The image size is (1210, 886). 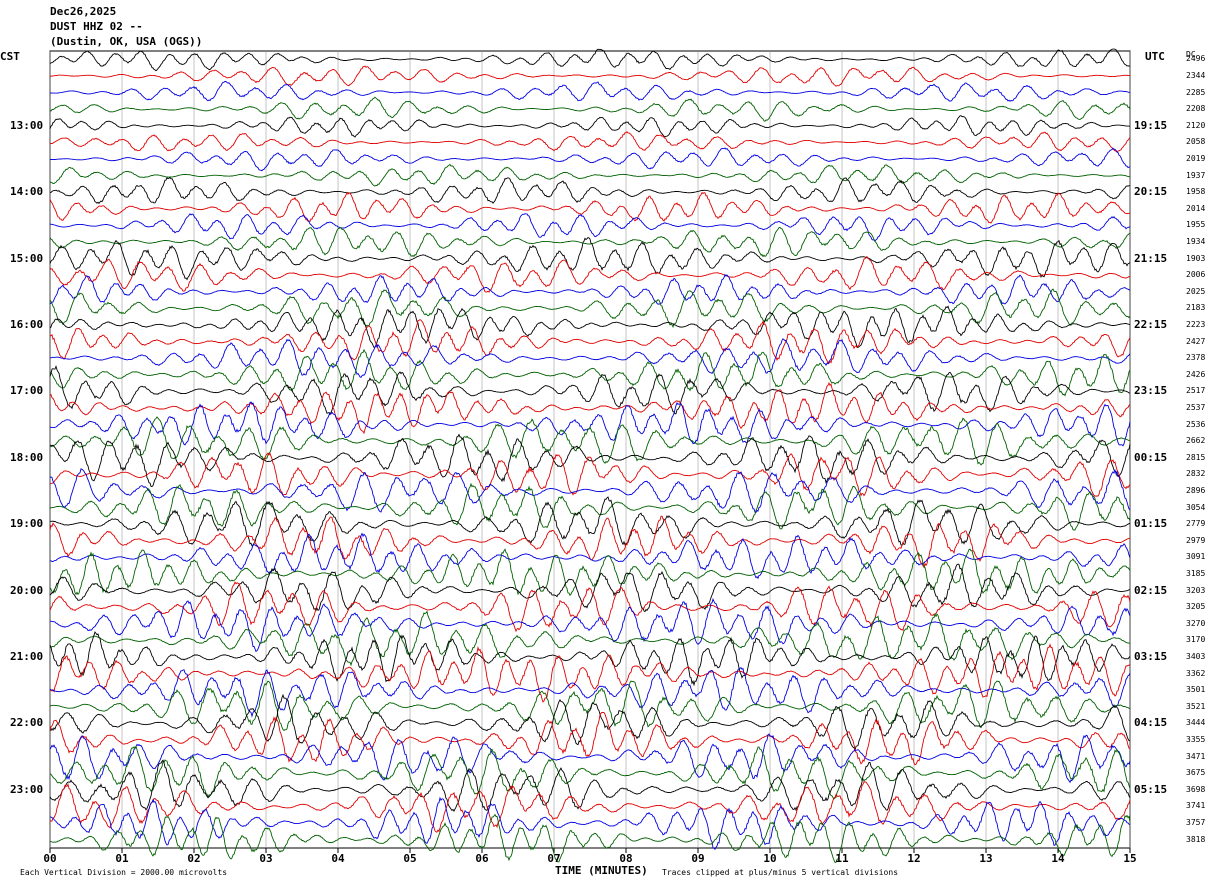 What do you see at coordinates (96, 26) in the screenshot?
I see `header-station: DUST HHZ 02 --` at bounding box center [96, 26].